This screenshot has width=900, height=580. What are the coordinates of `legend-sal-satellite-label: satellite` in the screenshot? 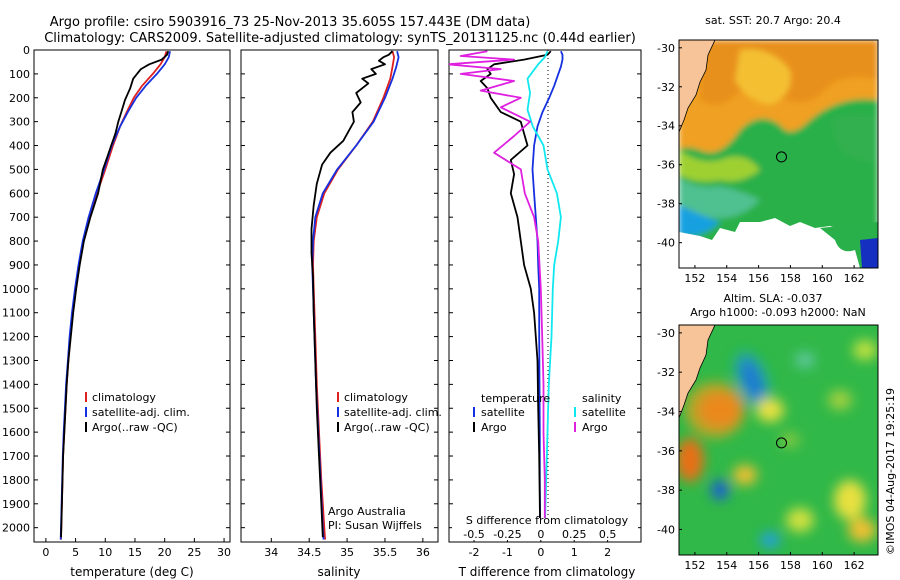 It's located at (604, 412).